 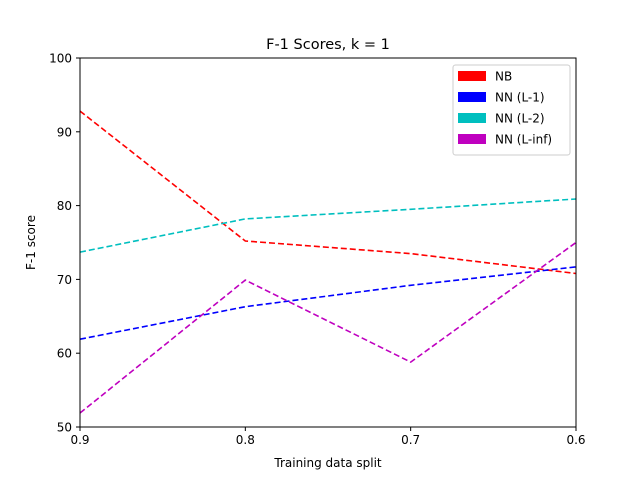 I want to click on x-axis-label: Training data split, so click(x=327, y=463).